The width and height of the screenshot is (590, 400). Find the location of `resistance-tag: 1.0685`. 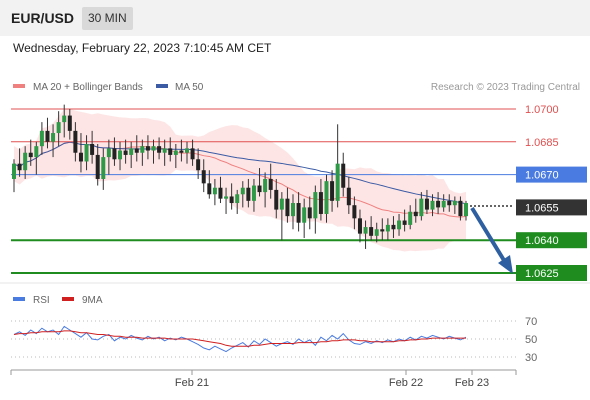

resistance-tag: 1.0685 is located at coordinates (542, 143).